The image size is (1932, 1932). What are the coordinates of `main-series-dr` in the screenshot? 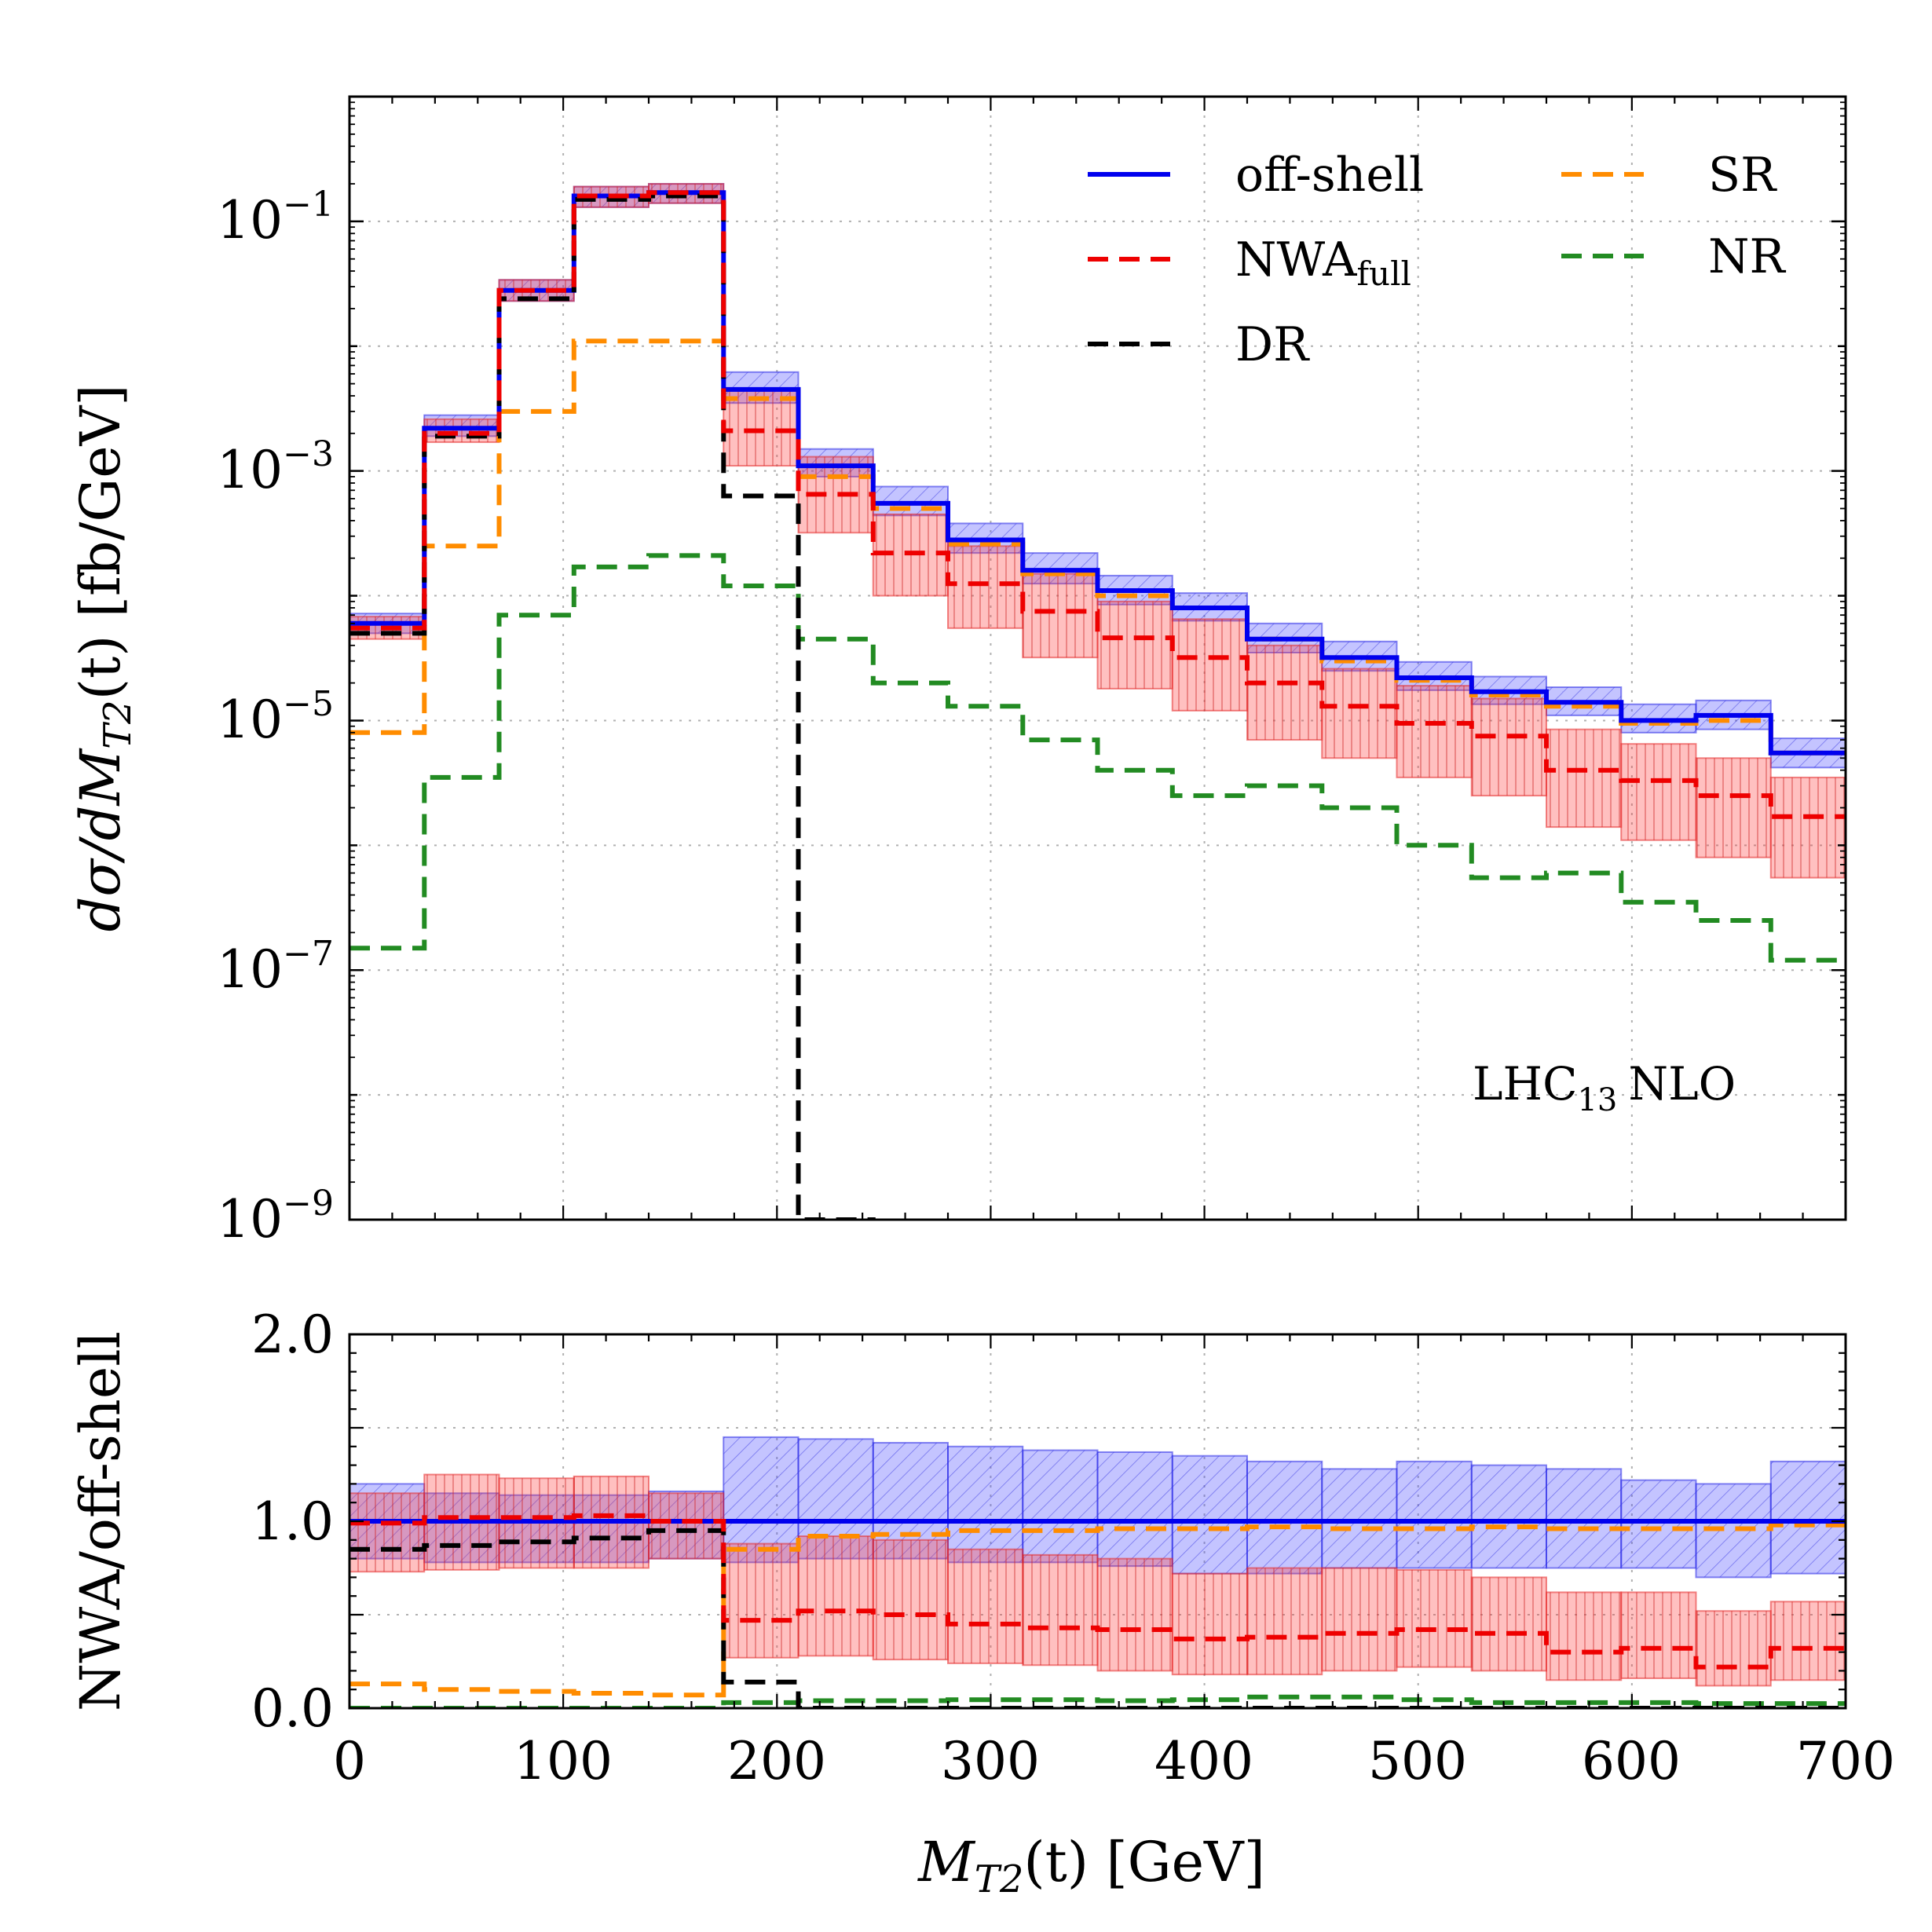 It's located at (612, 706).